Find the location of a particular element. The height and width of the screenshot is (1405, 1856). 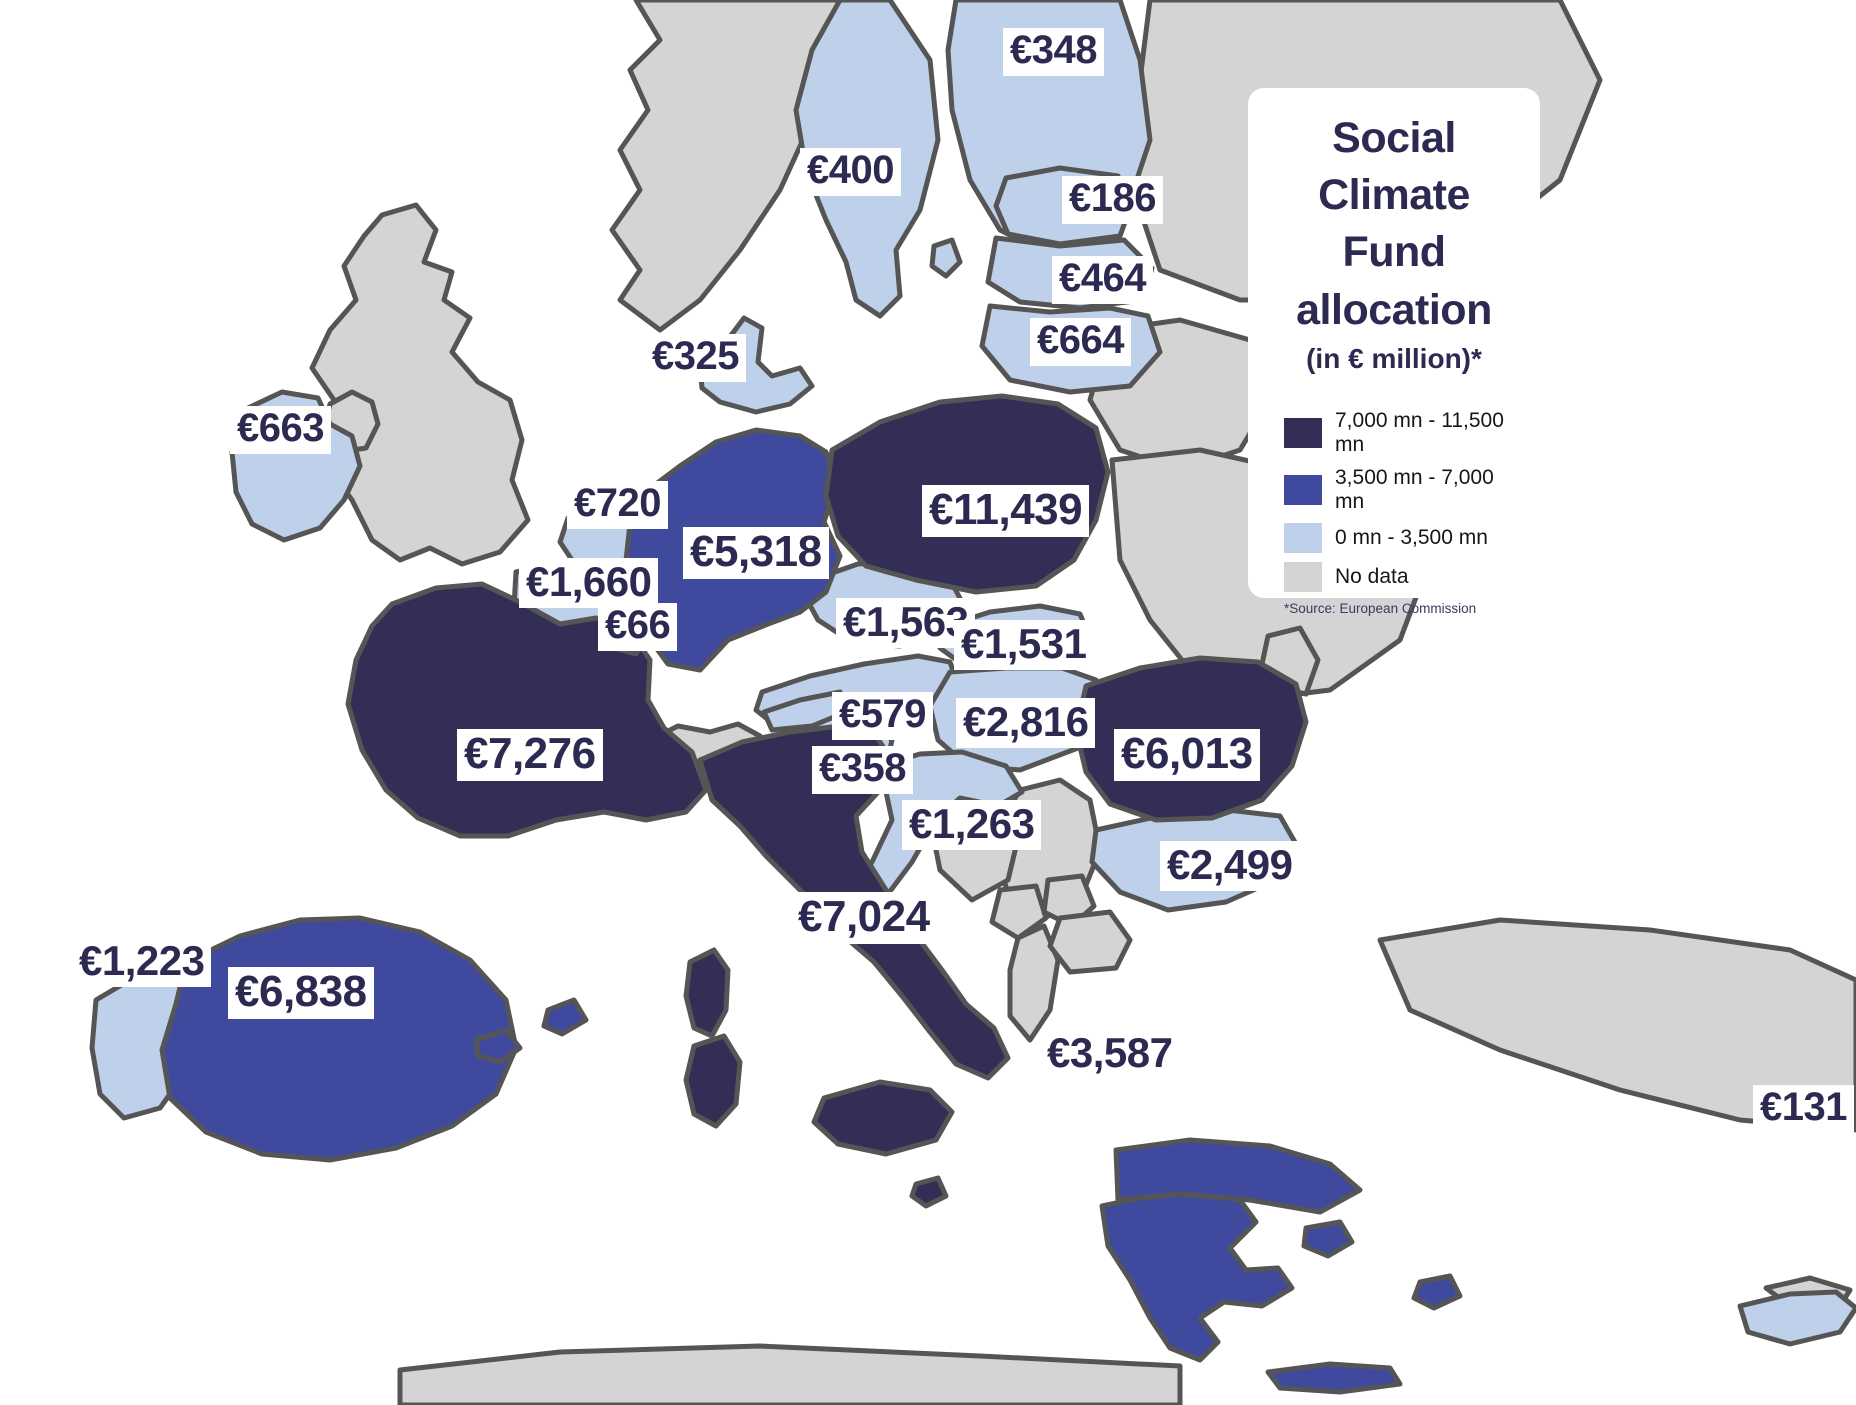

map-value-label-cyprus: €131 is located at coordinates (1803, 1109).